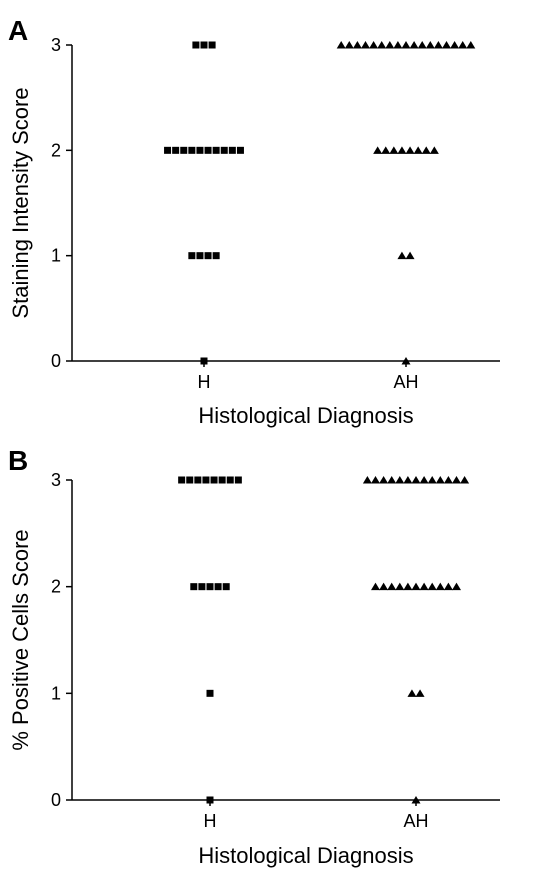 The height and width of the screenshot is (869, 552). I want to click on panel-letter-b: B, so click(18, 460).